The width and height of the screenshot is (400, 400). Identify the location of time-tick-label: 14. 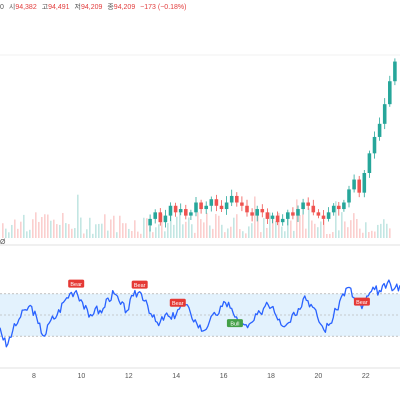
(176, 376).